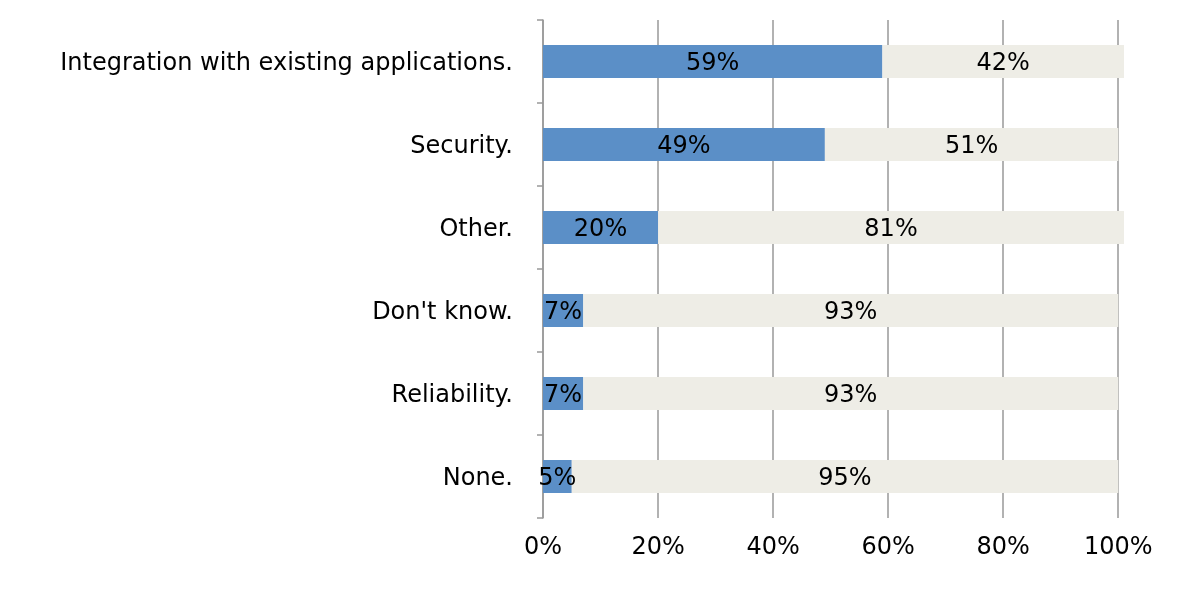 The image size is (1178, 590). Describe the element at coordinates (452, 393) in the screenshot. I see `y-tick-label: Reliability.` at that location.